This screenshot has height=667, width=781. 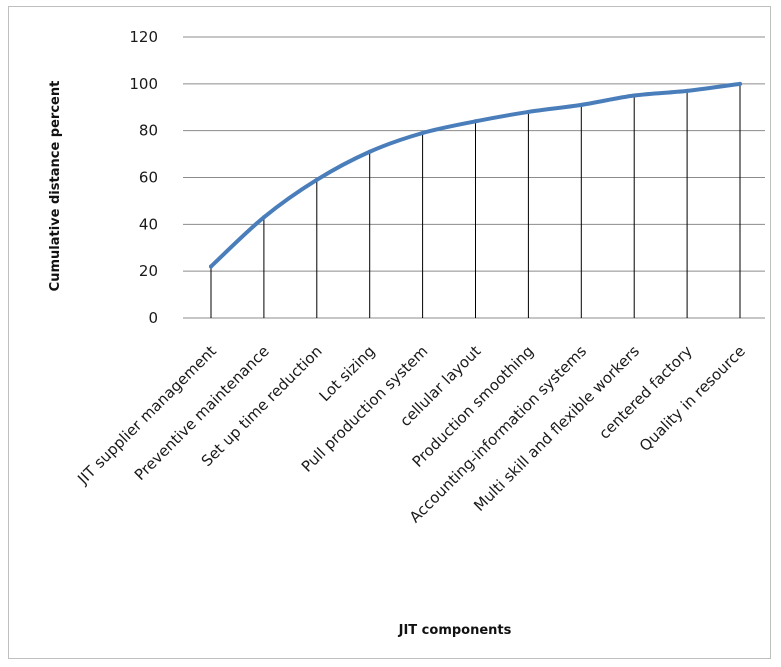 What do you see at coordinates (148, 178) in the screenshot?
I see `y-tick-label: 60` at bounding box center [148, 178].